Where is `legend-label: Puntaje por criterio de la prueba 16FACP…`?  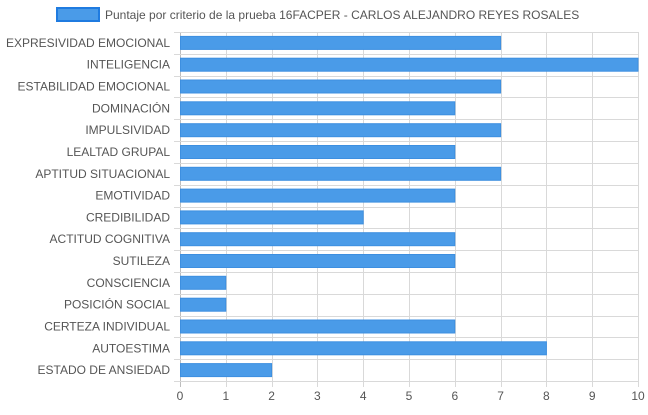 legend-label: Puntaje por criterio de la prueba 16FACP… is located at coordinates (342, 15).